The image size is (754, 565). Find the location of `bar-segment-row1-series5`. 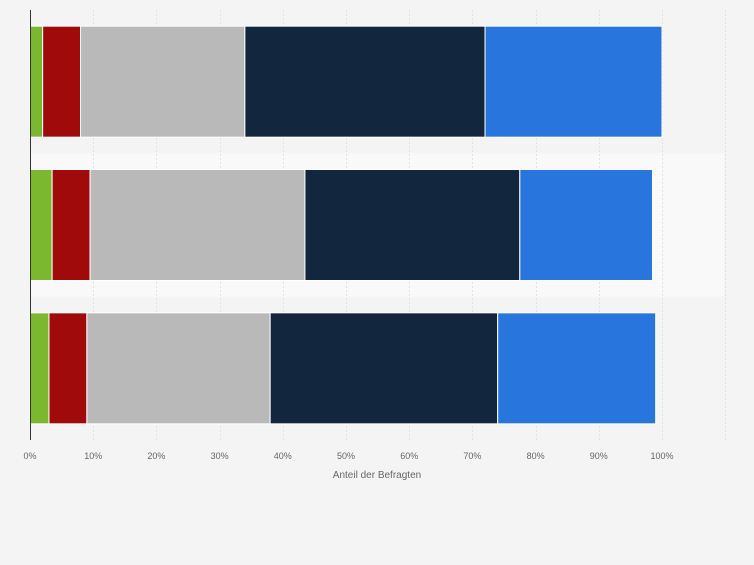

bar-segment-row1-series5 is located at coordinates (573, 81).